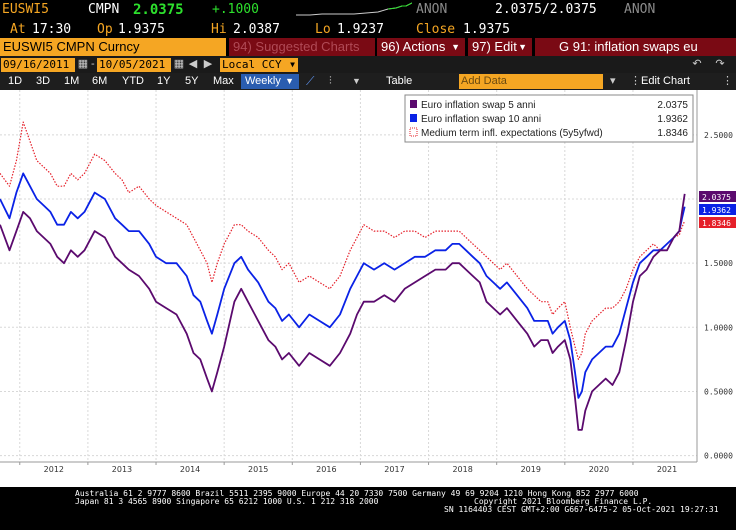  I want to click on range-ytd: YTD, so click(133, 81).